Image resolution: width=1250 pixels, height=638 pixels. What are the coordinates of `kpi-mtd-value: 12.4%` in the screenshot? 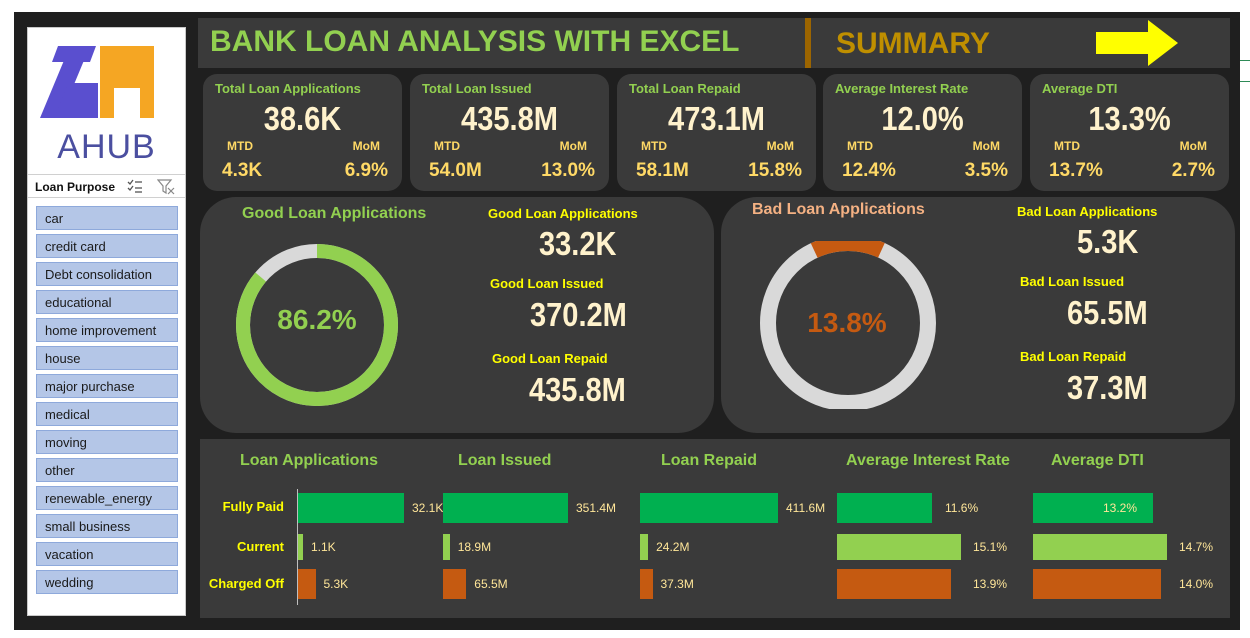 It's located at (869, 170).